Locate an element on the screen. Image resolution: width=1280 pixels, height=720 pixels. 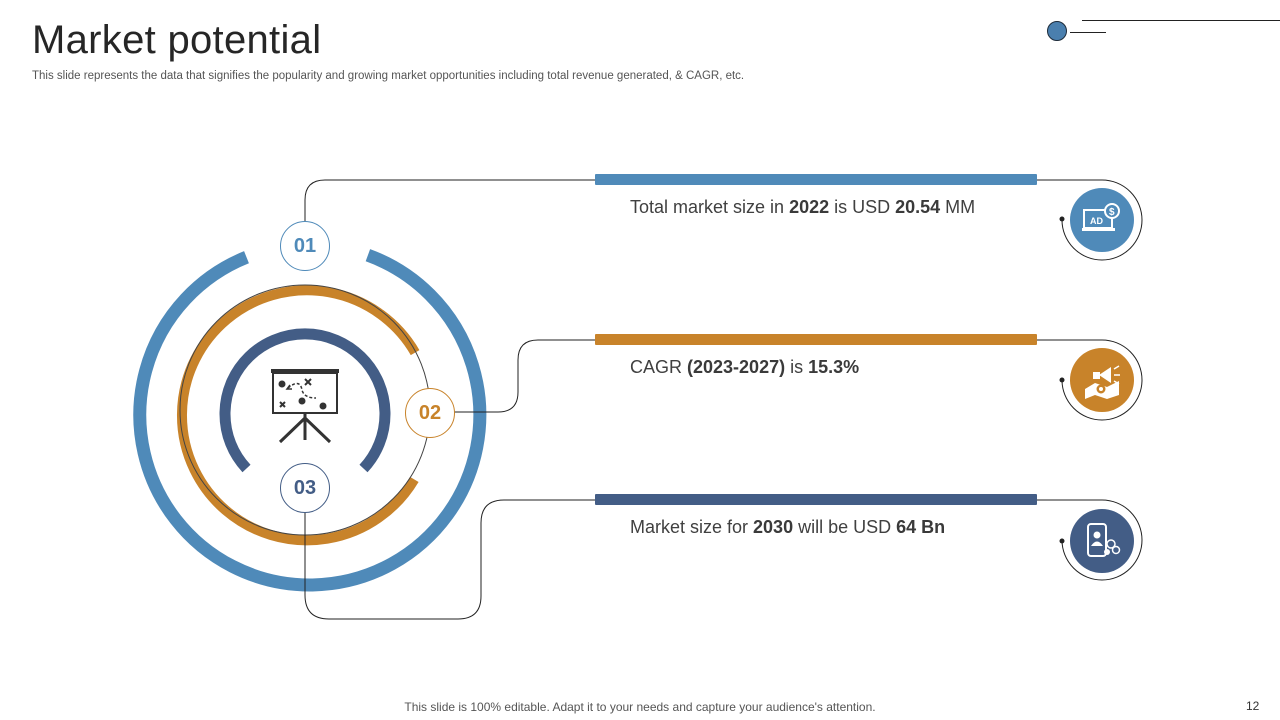
text-bold: 20.54 is located at coordinates (918, 207).